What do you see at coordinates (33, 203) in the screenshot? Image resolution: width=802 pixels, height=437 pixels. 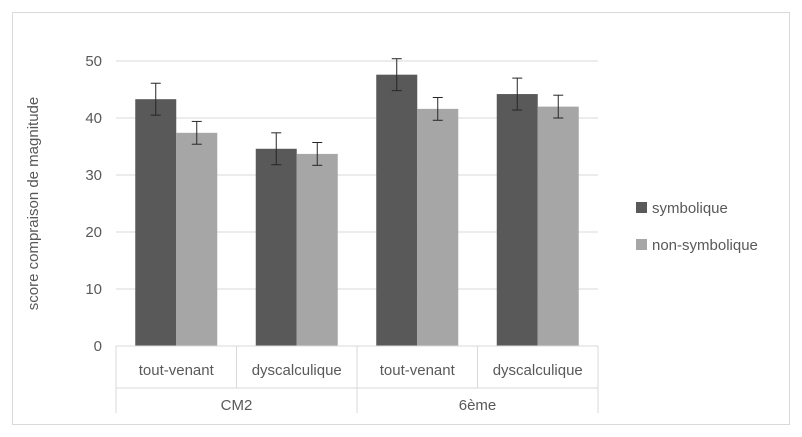 I see `y-axis-label: score compraison de magnitude` at bounding box center [33, 203].